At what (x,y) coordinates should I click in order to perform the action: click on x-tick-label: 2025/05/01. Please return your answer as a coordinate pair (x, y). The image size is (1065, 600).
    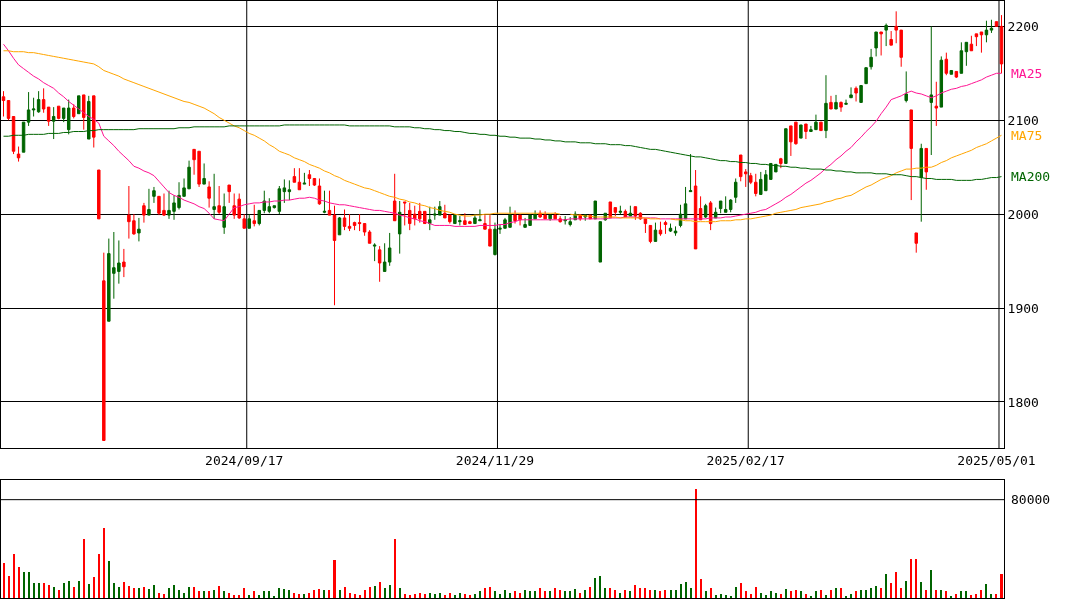
    Looking at the image, I should click on (996, 460).